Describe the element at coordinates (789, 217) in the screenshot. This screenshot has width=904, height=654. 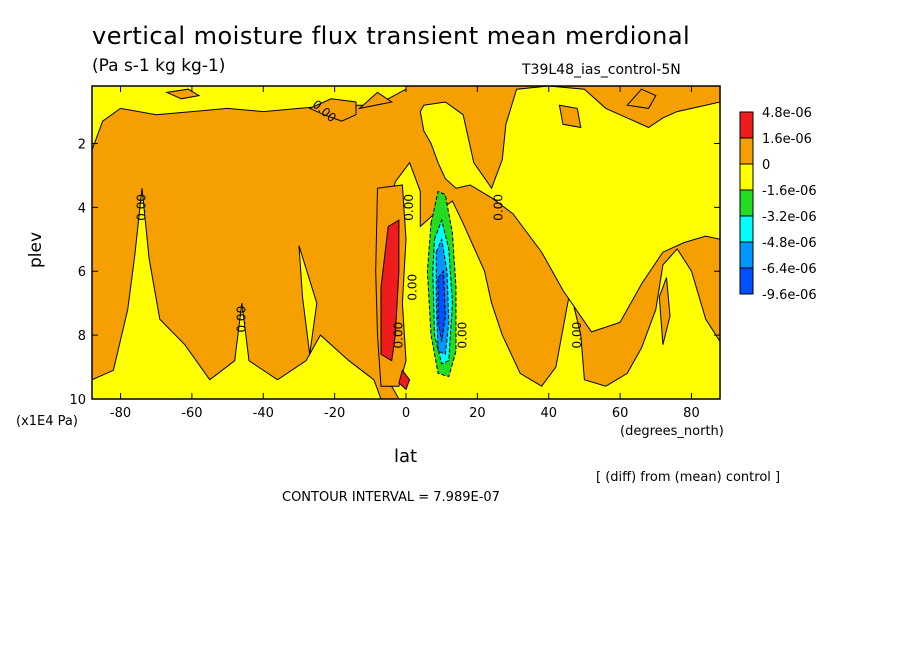
I see `legend-label: -3.2e-06` at that location.